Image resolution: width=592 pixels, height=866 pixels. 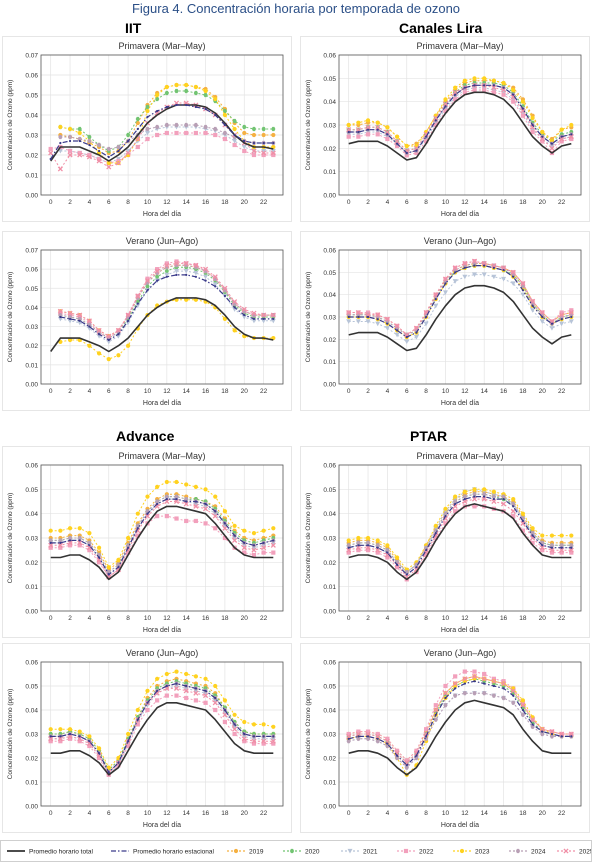 I want to click on series-line-2023, so click(x=460, y=529).